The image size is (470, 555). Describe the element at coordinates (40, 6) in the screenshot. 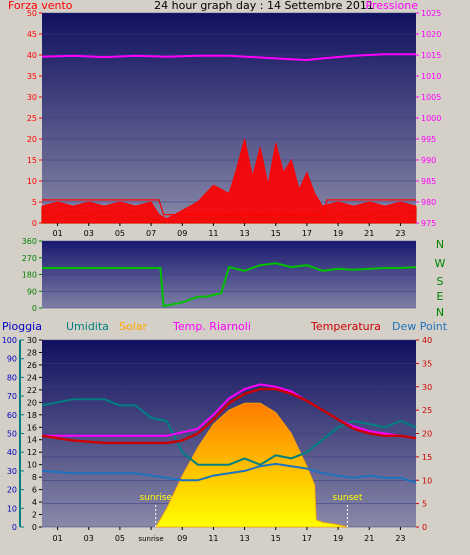

I see `wind-axis-title: Forza vento` at that location.